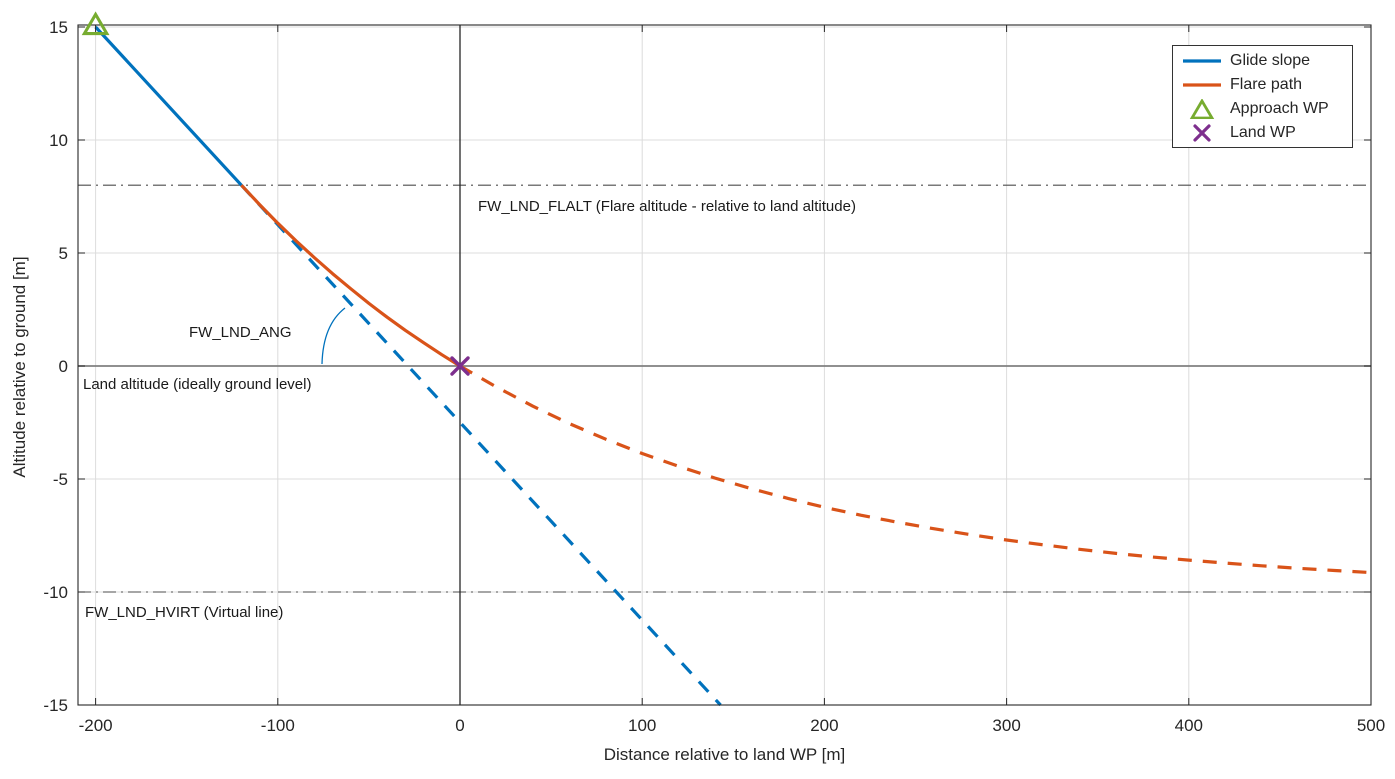  Describe the element at coordinates (58, 27) in the screenshot. I see `y-tick-label: 15` at that location.